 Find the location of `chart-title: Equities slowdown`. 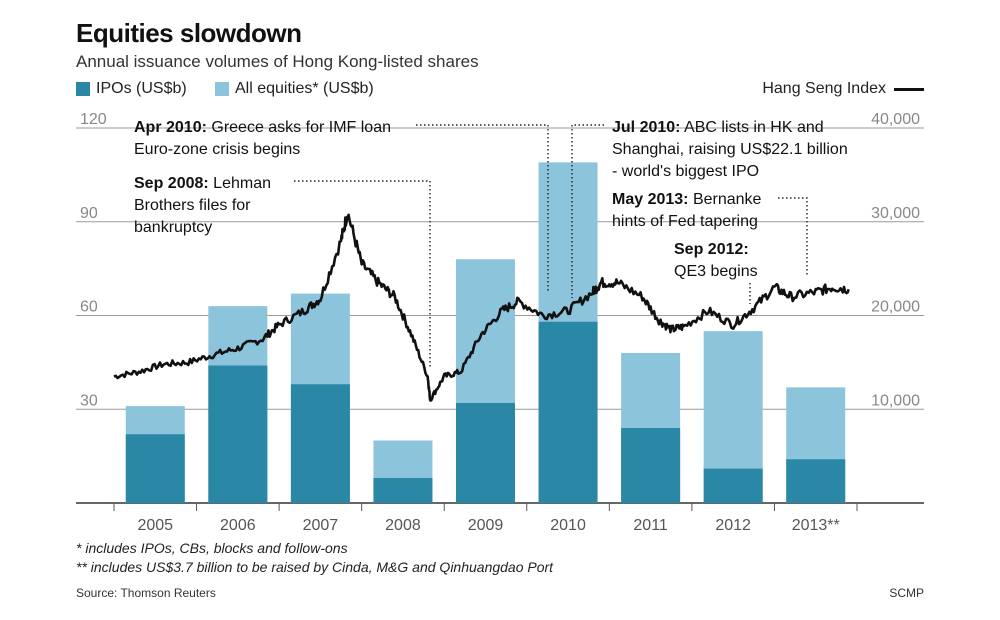

chart-title: Equities slowdown is located at coordinates (189, 33).